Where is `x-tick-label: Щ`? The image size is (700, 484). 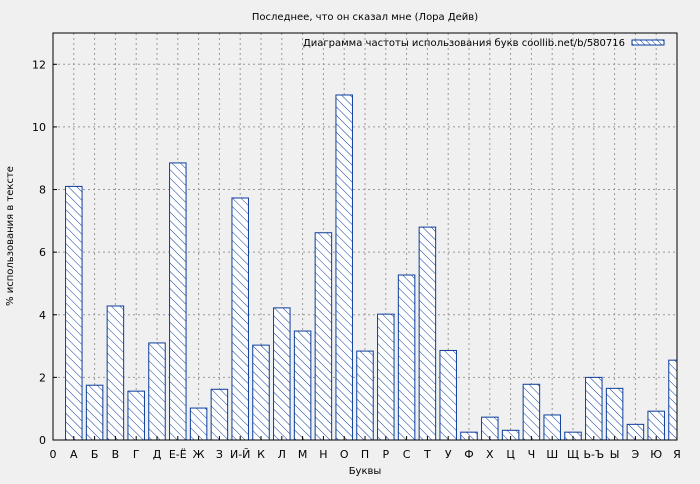
x-tick-label: Щ is located at coordinates (573, 454).